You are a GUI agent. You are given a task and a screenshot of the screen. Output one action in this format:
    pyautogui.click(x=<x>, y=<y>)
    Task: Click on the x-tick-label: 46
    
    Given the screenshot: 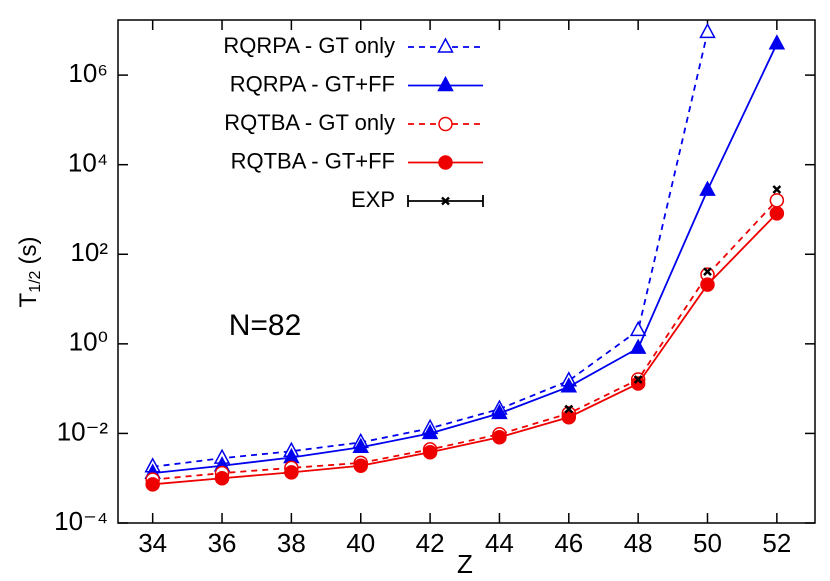 What is the action you would take?
    pyautogui.click(x=568, y=543)
    